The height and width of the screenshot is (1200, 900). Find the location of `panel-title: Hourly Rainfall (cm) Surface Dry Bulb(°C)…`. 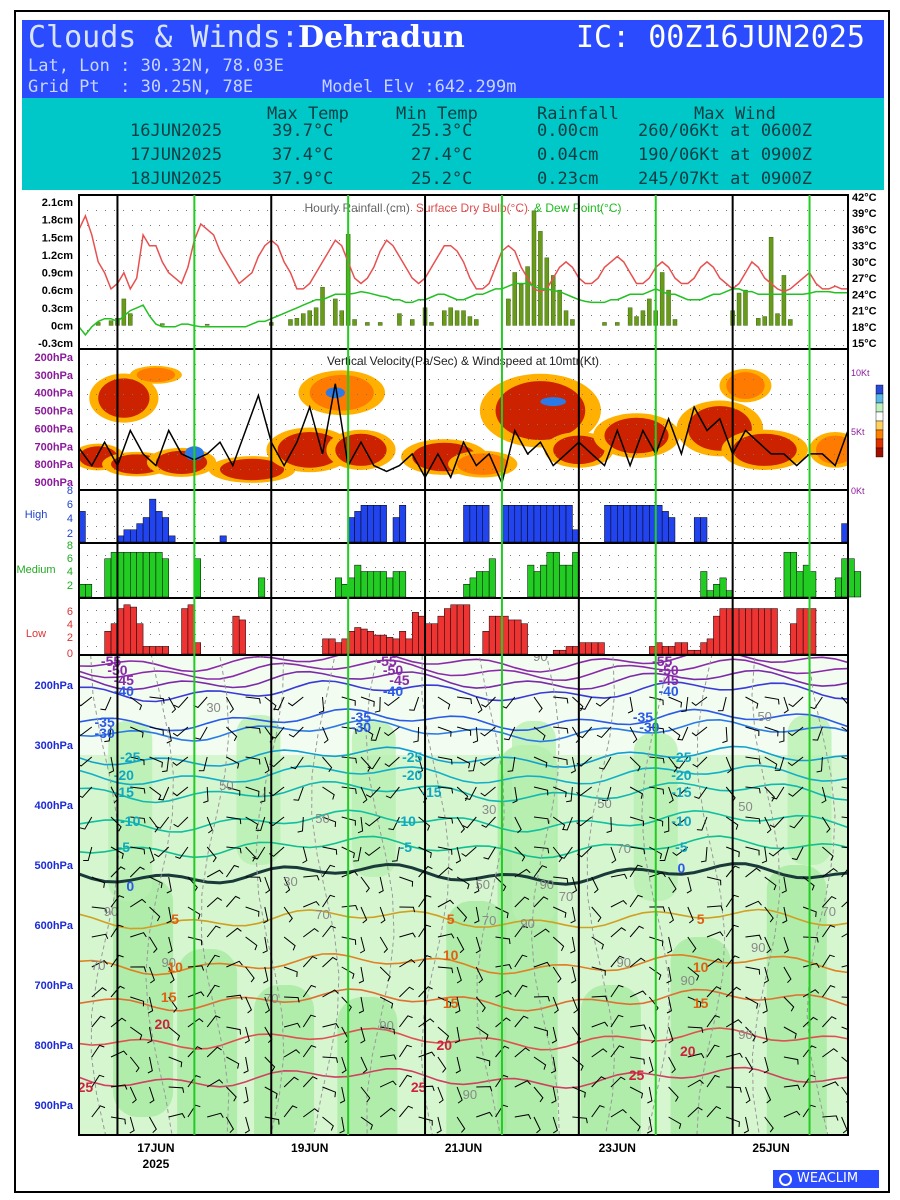

panel-title: Hourly Rainfall (cm) Surface Dry Bulb(°C)… is located at coordinates (462, 208).